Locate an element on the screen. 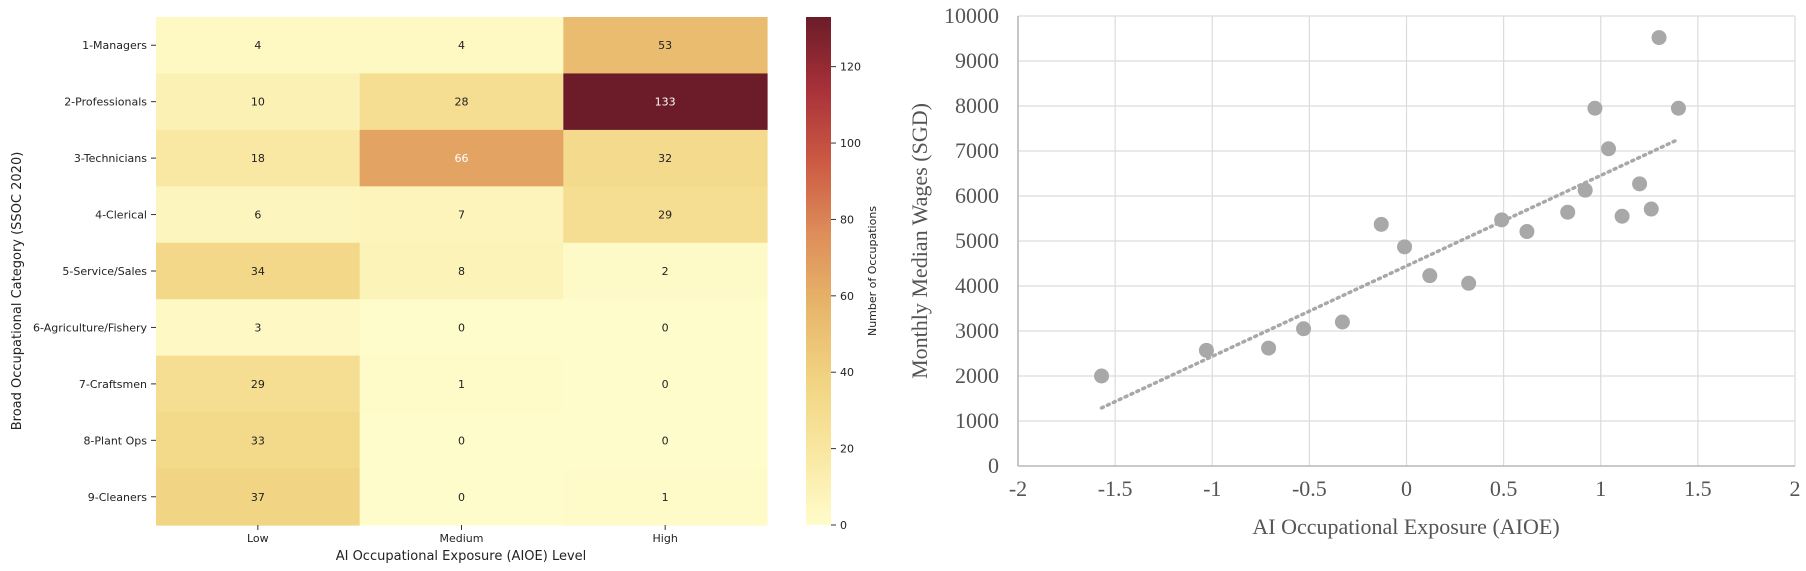 The height and width of the screenshot is (571, 1806). heatmap-cell-value: 1 is located at coordinates (665, 497).